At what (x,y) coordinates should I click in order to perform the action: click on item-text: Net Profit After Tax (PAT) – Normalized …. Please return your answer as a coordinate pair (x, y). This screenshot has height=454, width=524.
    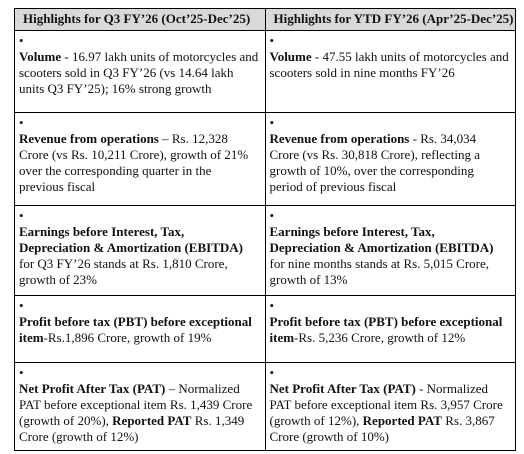
    Looking at the image, I should click on (139, 413).